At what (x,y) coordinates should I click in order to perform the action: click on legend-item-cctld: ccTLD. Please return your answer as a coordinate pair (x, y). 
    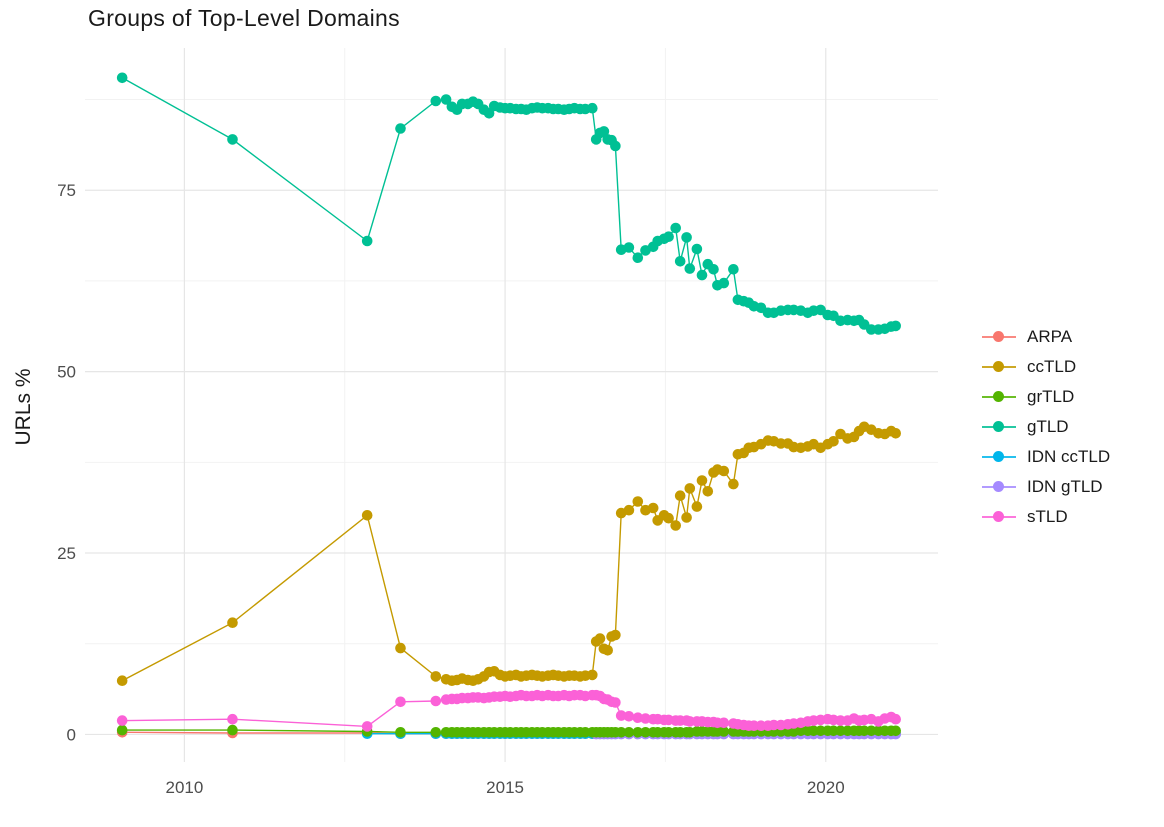
    Looking at the image, I should click on (1046, 367).